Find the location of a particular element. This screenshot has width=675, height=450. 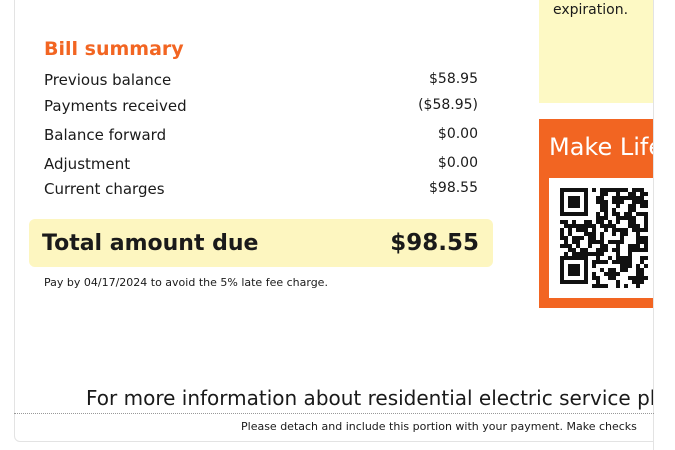

promo-box: Make Life is located at coordinates (596, 213).